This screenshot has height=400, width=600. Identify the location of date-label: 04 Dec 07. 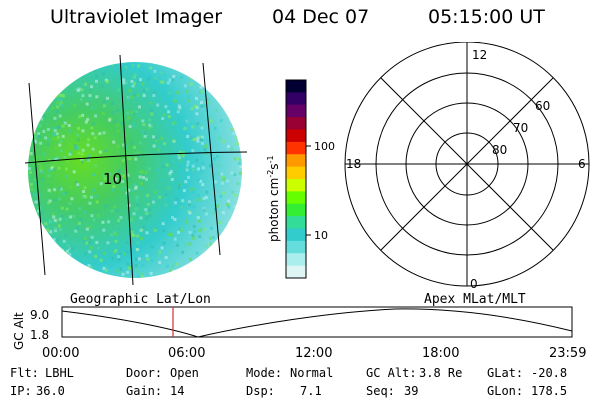
(321, 17).